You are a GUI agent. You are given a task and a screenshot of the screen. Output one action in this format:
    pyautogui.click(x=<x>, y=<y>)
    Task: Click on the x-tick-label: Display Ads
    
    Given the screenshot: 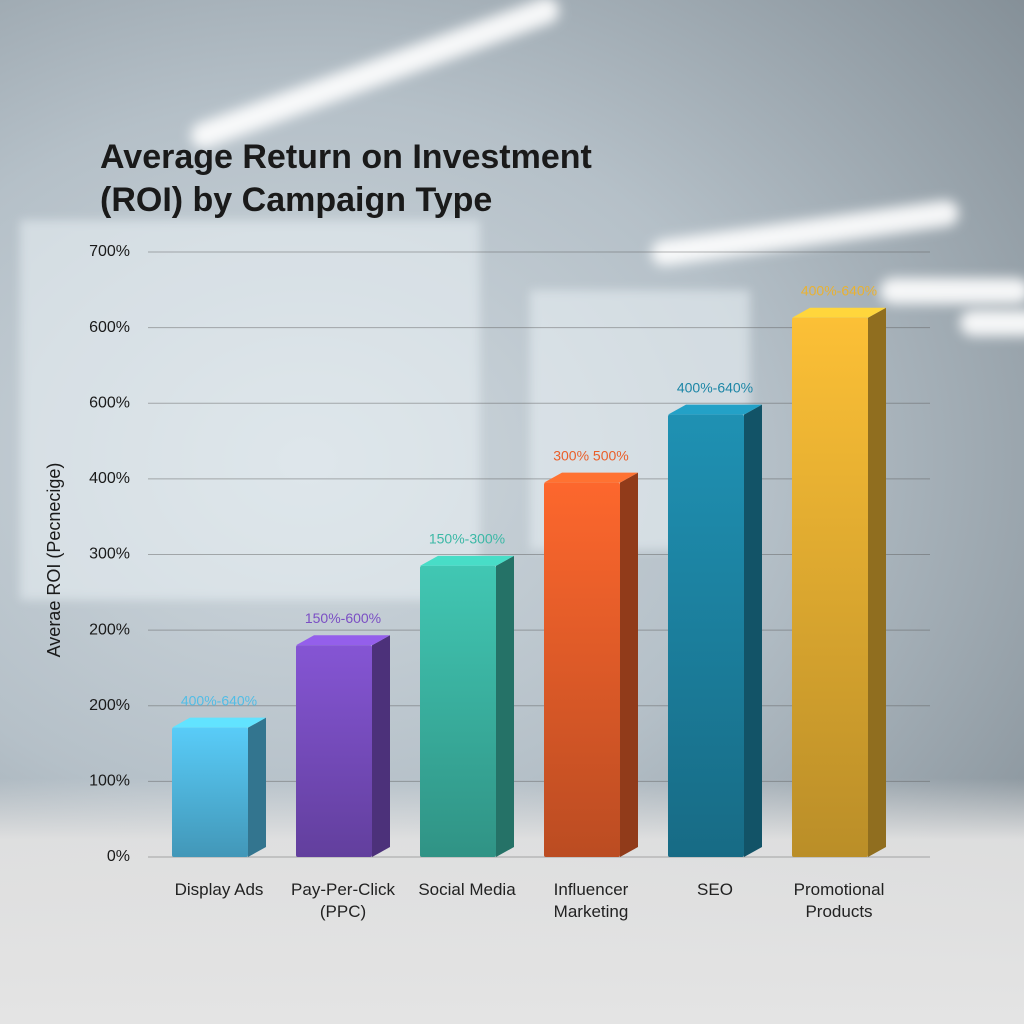 What is the action you would take?
    pyautogui.click(x=219, y=889)
    